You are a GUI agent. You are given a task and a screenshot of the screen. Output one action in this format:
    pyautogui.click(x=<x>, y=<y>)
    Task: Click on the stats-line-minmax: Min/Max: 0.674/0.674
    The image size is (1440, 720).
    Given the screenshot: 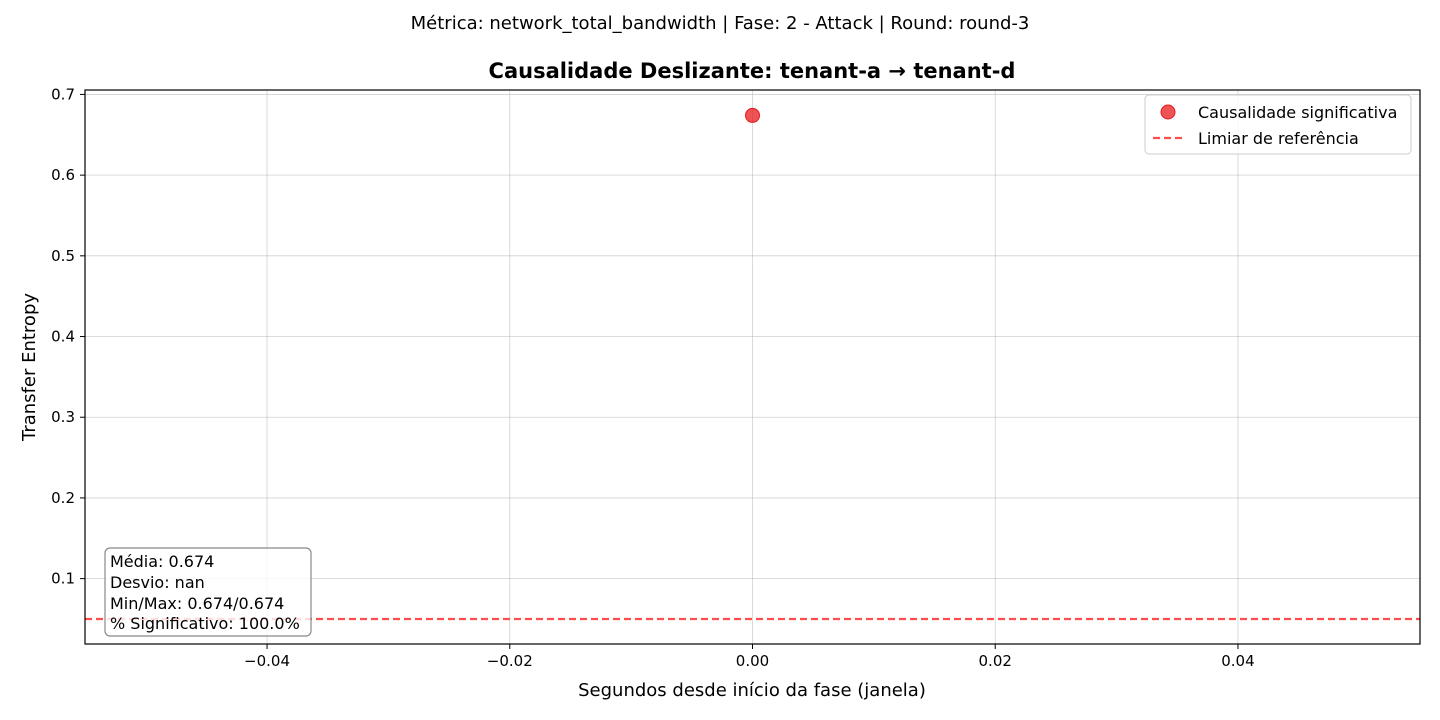 What is the action you would take?
    pyautogui.click(x=197, y=603)
    